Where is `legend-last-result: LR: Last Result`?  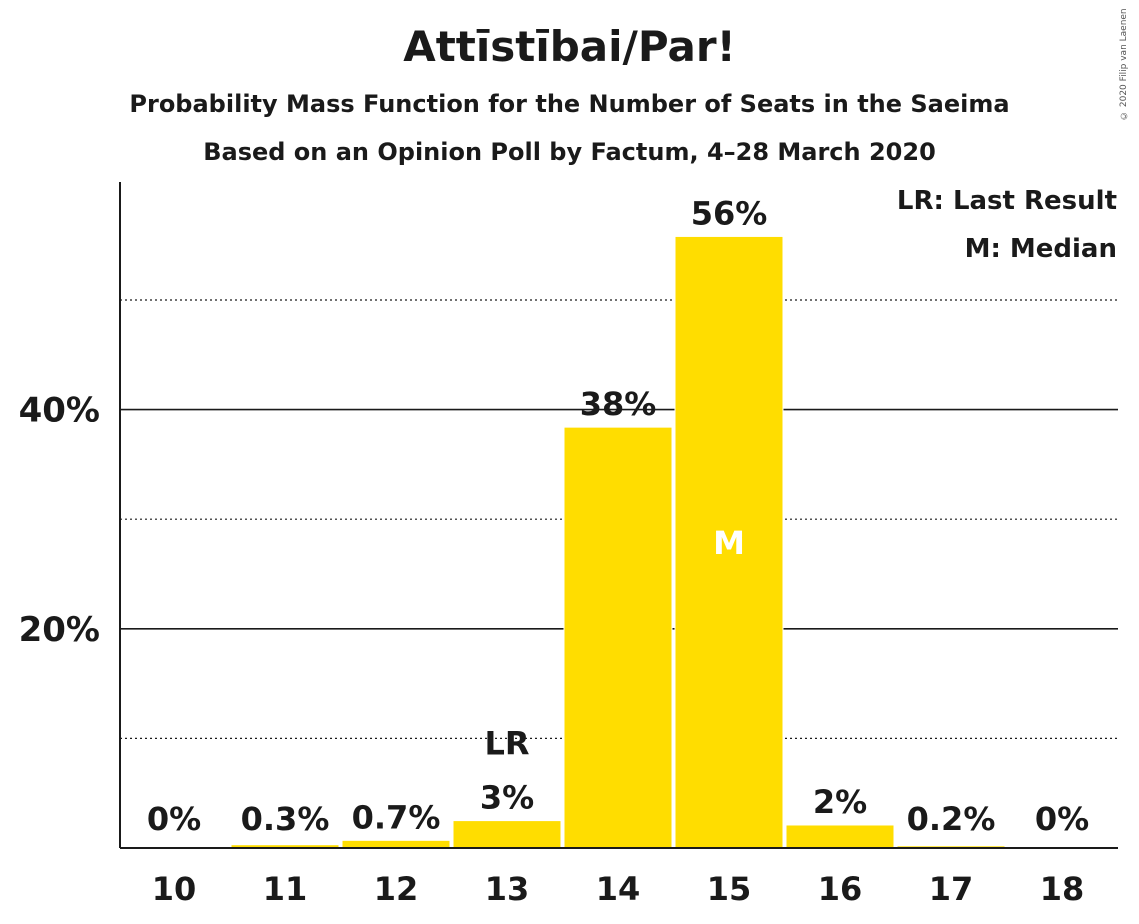 legend-last-result: LR: Last Result is located at coordinates (1007, 201).